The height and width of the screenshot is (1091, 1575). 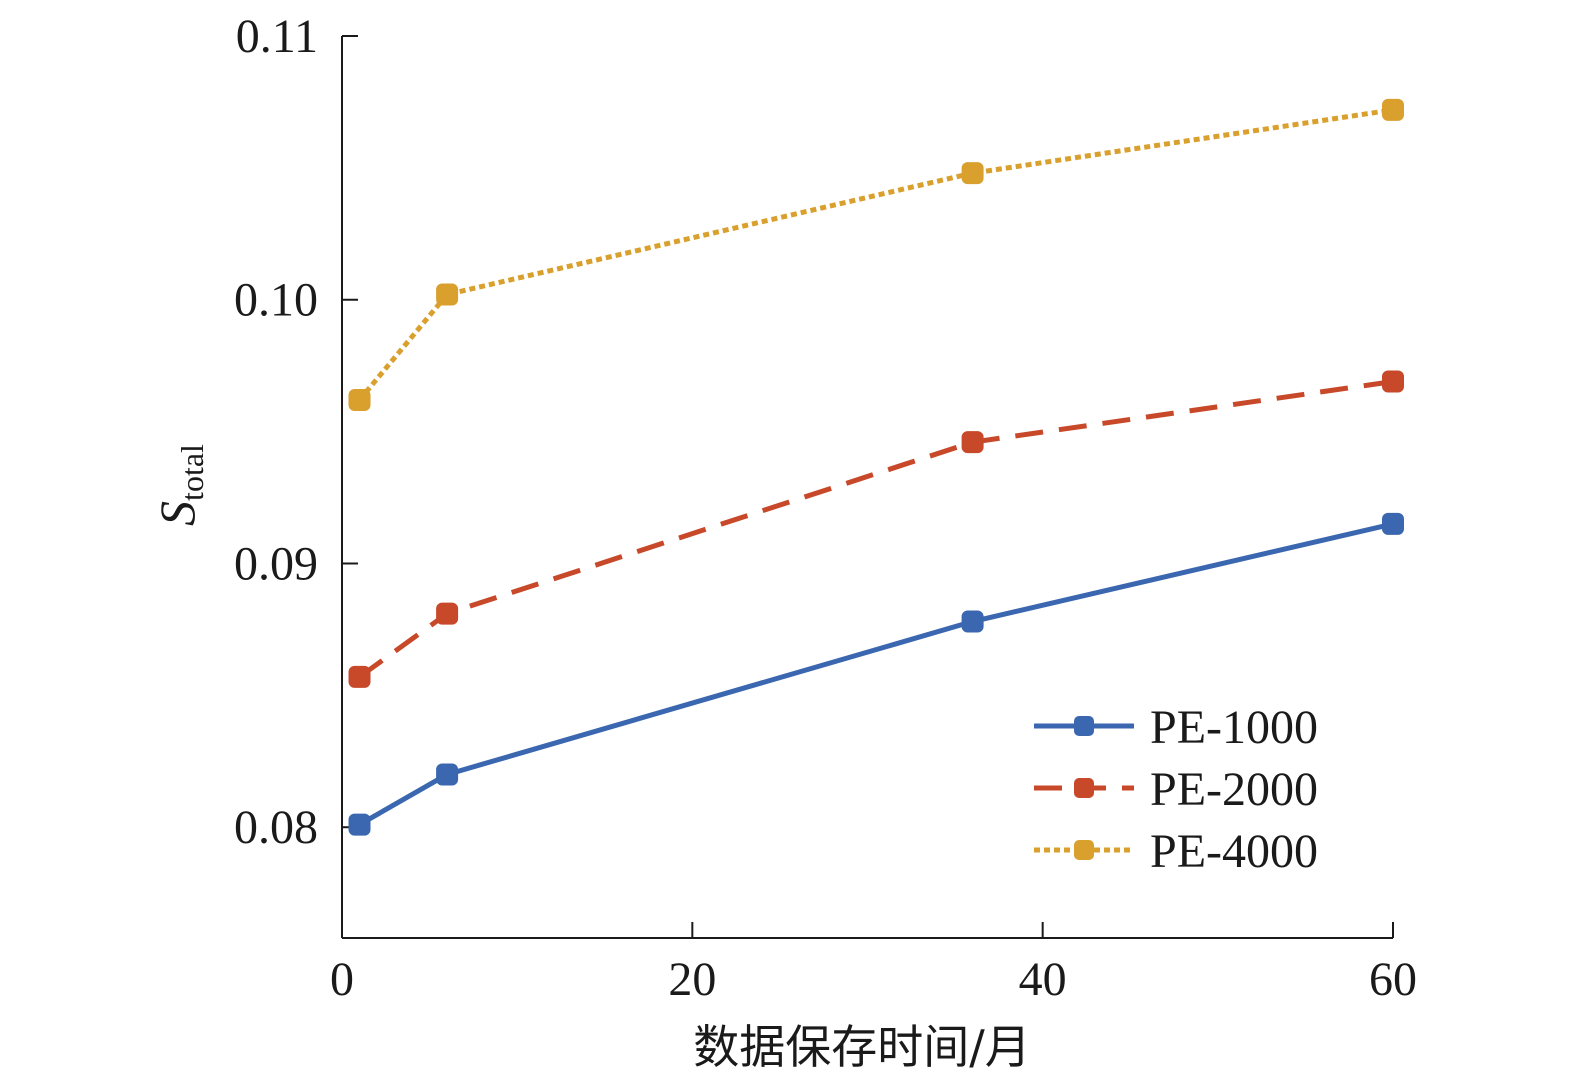 What do you see at coordinates (192, 472) in the screenshot?
I see `y-axis-title-sub: total` at bounding box center [192, 472].